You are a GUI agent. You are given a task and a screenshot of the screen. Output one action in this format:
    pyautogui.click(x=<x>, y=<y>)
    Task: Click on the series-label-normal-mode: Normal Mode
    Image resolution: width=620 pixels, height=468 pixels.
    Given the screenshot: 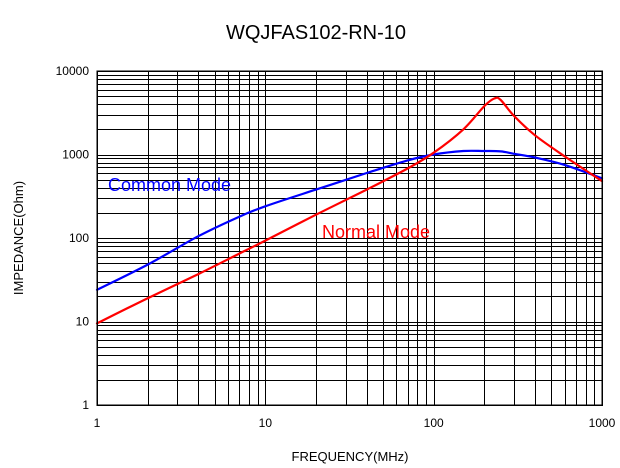 What is the action you would take?
    pyautogui.click(x=376, y=232)
    